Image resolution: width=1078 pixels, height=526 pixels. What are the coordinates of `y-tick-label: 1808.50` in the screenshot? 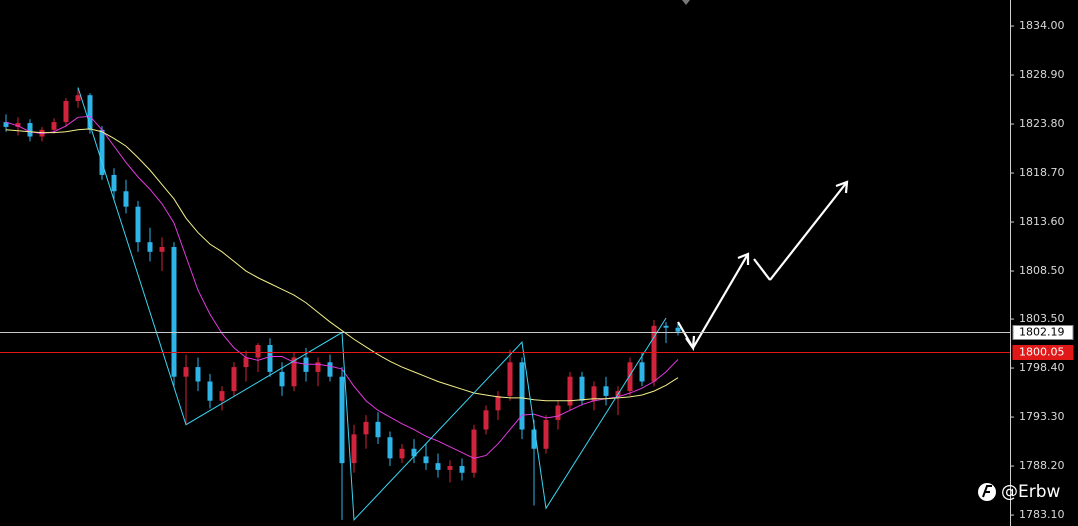 It's located at (1042, 270).